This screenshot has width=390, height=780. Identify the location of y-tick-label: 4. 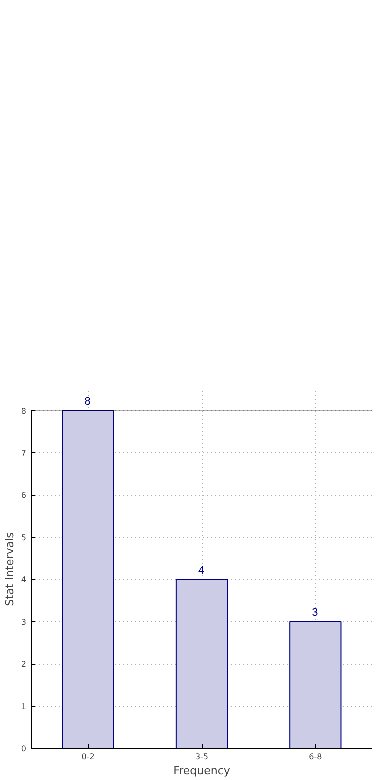
(24, 580).